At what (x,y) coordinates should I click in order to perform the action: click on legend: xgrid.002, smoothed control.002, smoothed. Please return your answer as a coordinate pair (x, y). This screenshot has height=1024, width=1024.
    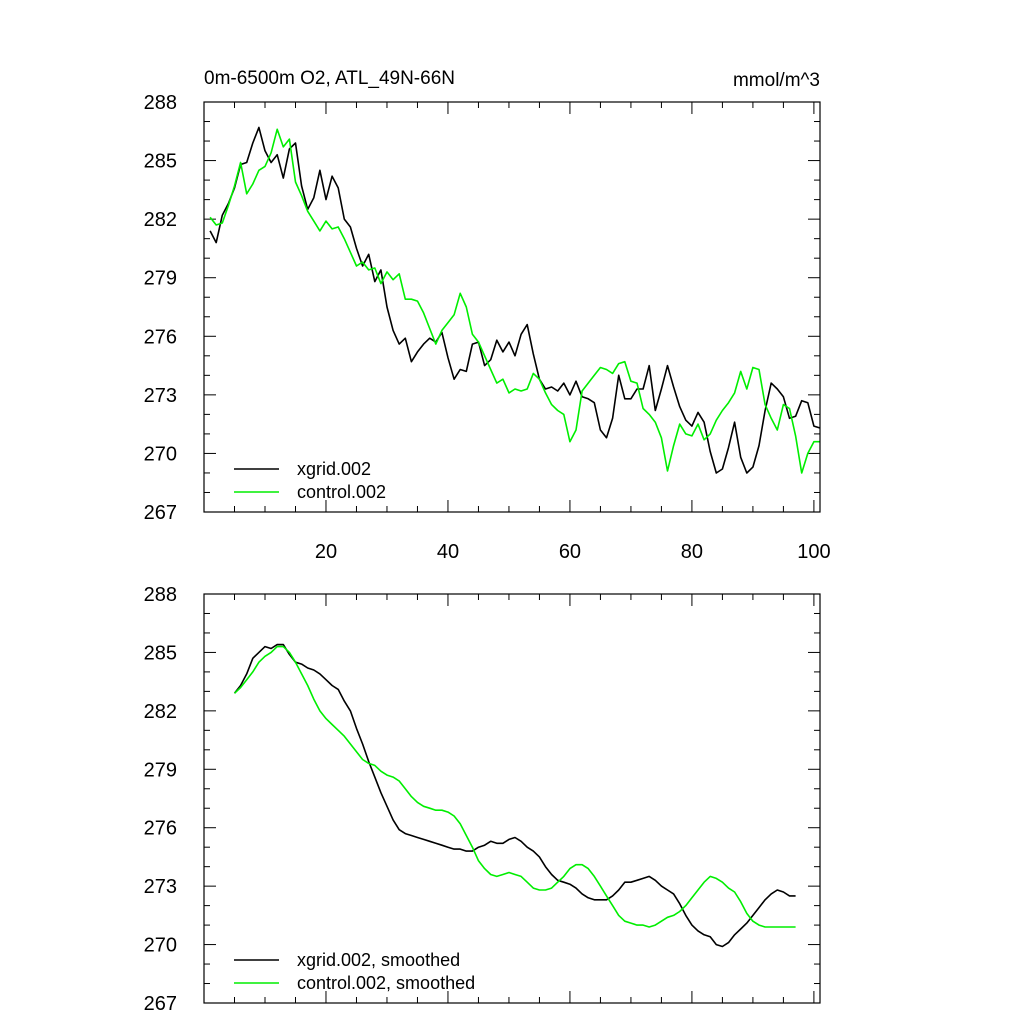
    Looking at the image, I should click on (354, 971).